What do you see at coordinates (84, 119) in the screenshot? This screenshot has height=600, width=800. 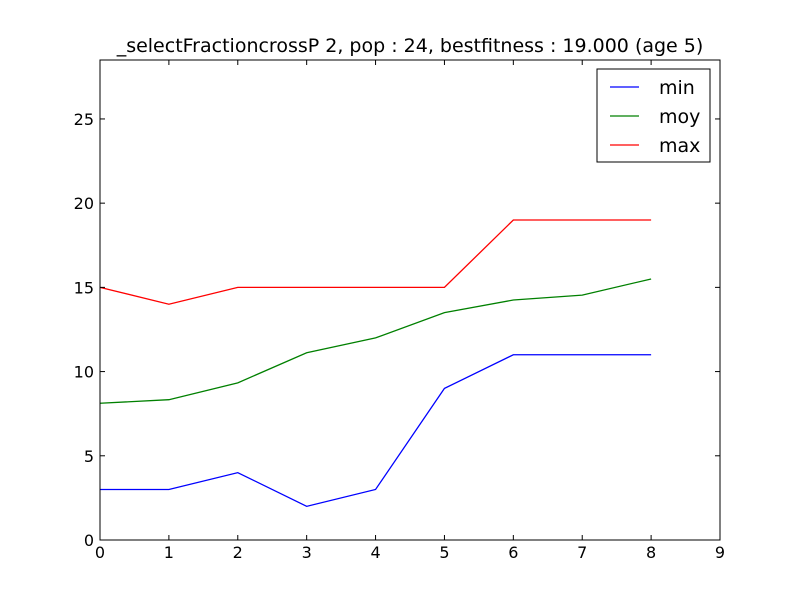 I see `y-tick-label: 25` at bounding box center [84, 119].